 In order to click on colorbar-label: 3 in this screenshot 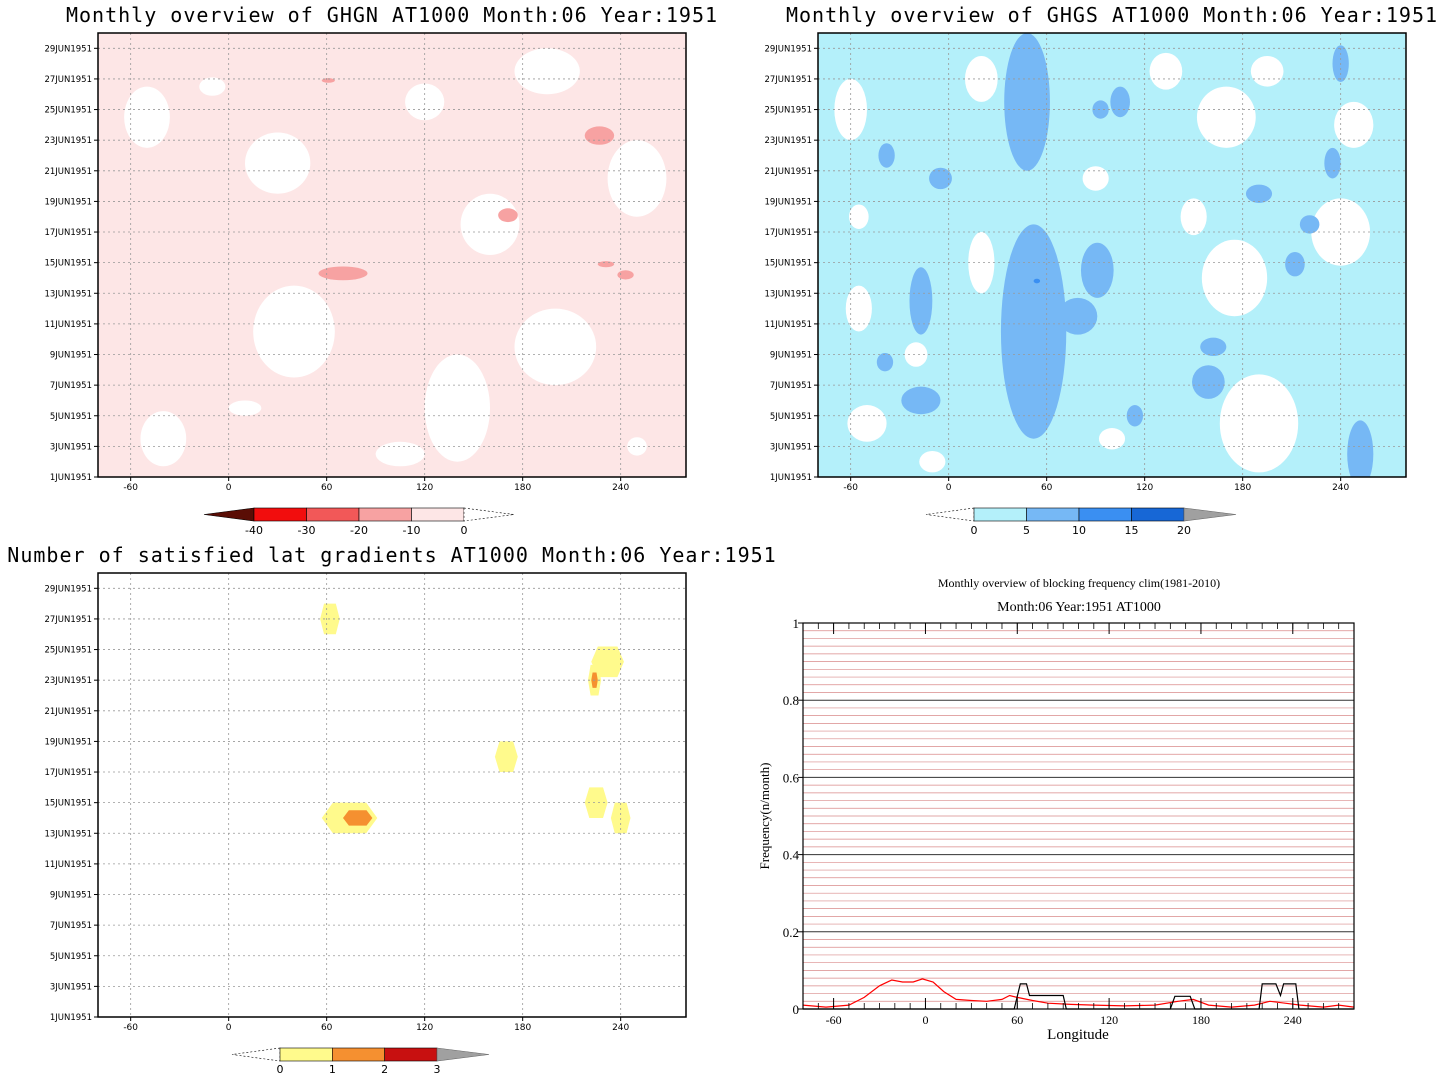, I will do `click(437, 1069)`.